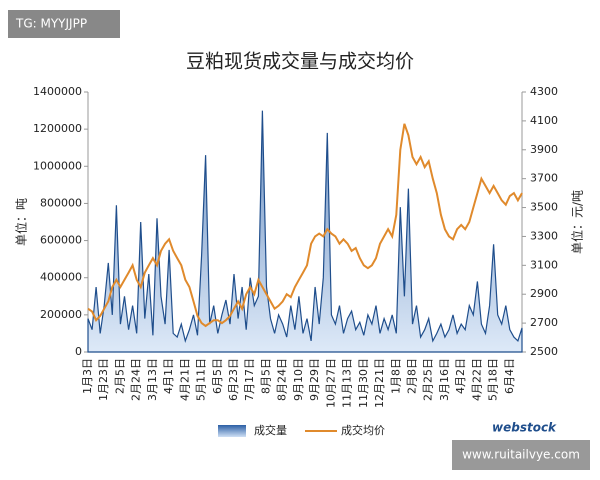 The height and width of the screenshot is (480, 600). Describe the element at coordinates (411, 376) in the screenshot. I see `x-tick-label: 2月8日` at that location.